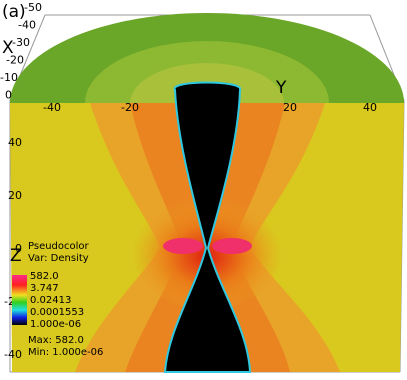  What do you see at coordinates (8, 48) in the screenshot?
I see `x-axis-label: X` at bounding box center [8, 48].